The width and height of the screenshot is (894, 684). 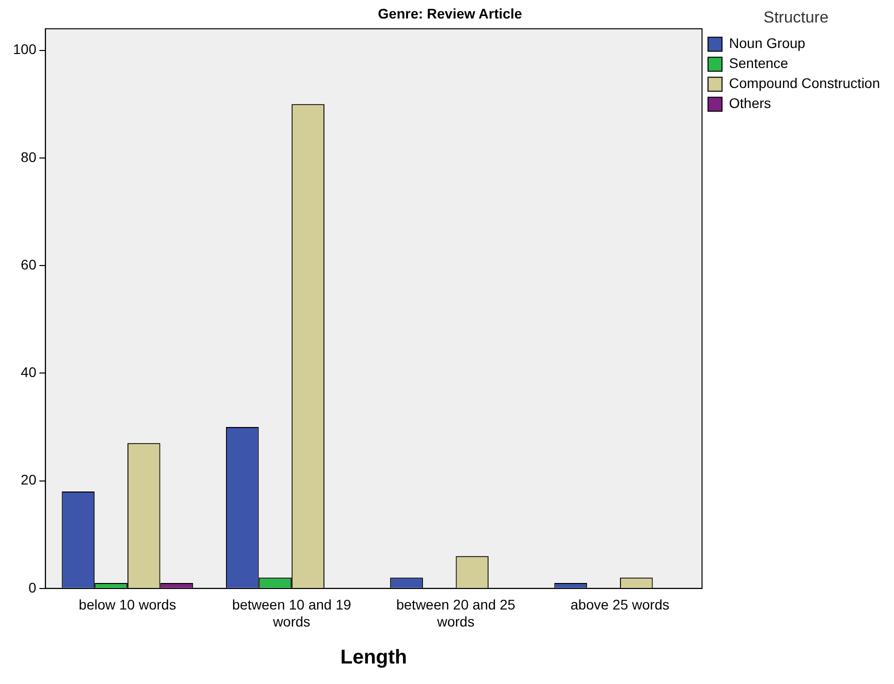 What do you see at coordinates (127, 604) in the screenshot?
I see `x-tick-label: below 10 words` at bounding box center [127, 604].